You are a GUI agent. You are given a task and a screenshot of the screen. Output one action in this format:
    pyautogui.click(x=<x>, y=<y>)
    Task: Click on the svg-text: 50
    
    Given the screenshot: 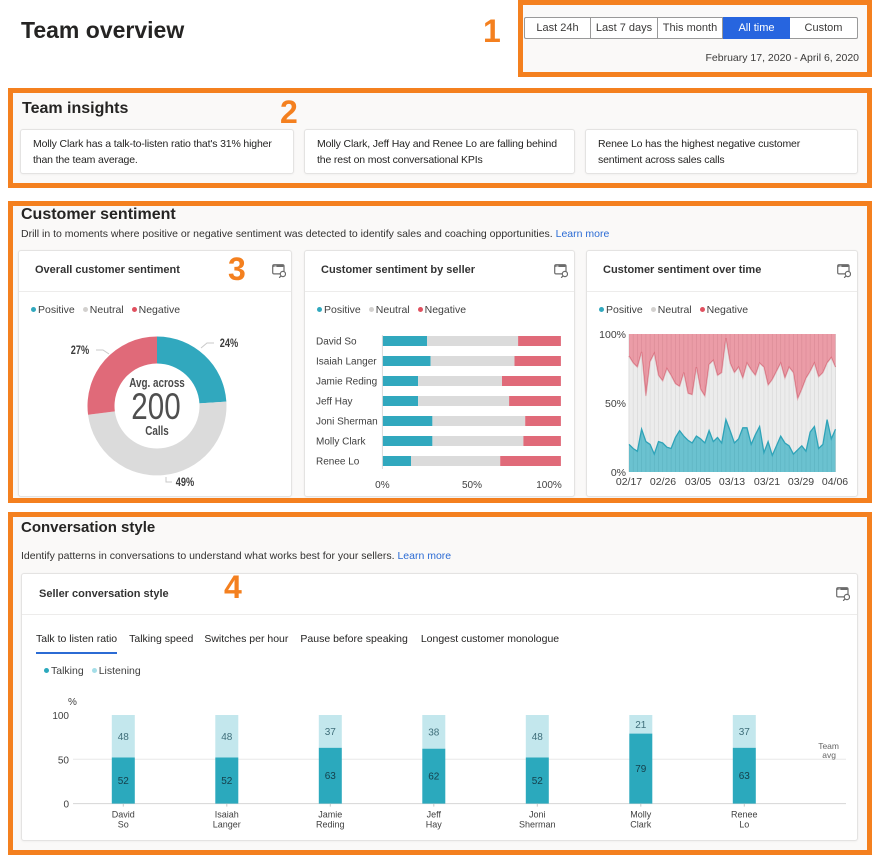 What is the action you would take?
    pyautogui.click(x=64, y=760)
    